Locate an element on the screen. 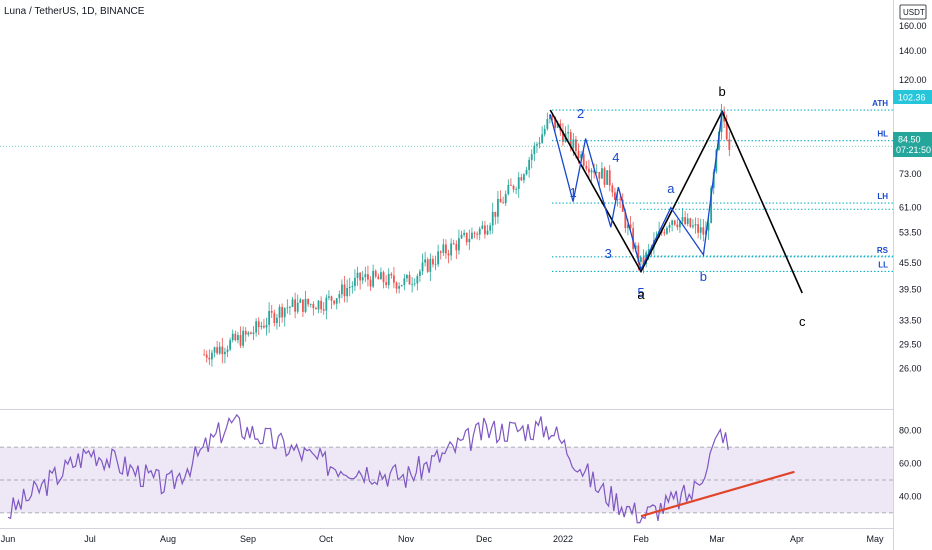 The image size is (932, 550). level-label-lh: LH is located at coordinates (882, 196).